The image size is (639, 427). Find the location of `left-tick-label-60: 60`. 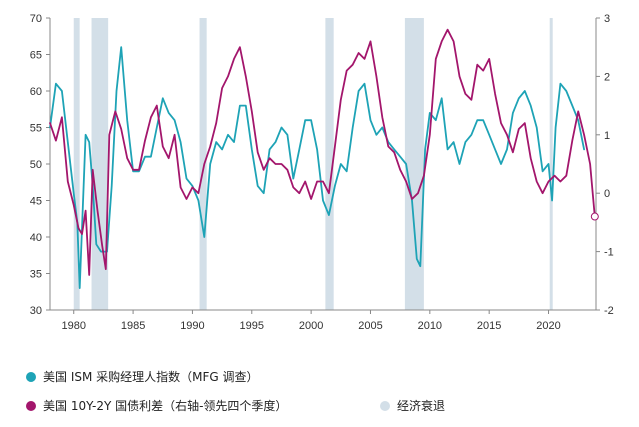

left-tick-label-60: 60 is located at coordinates (36, 92).